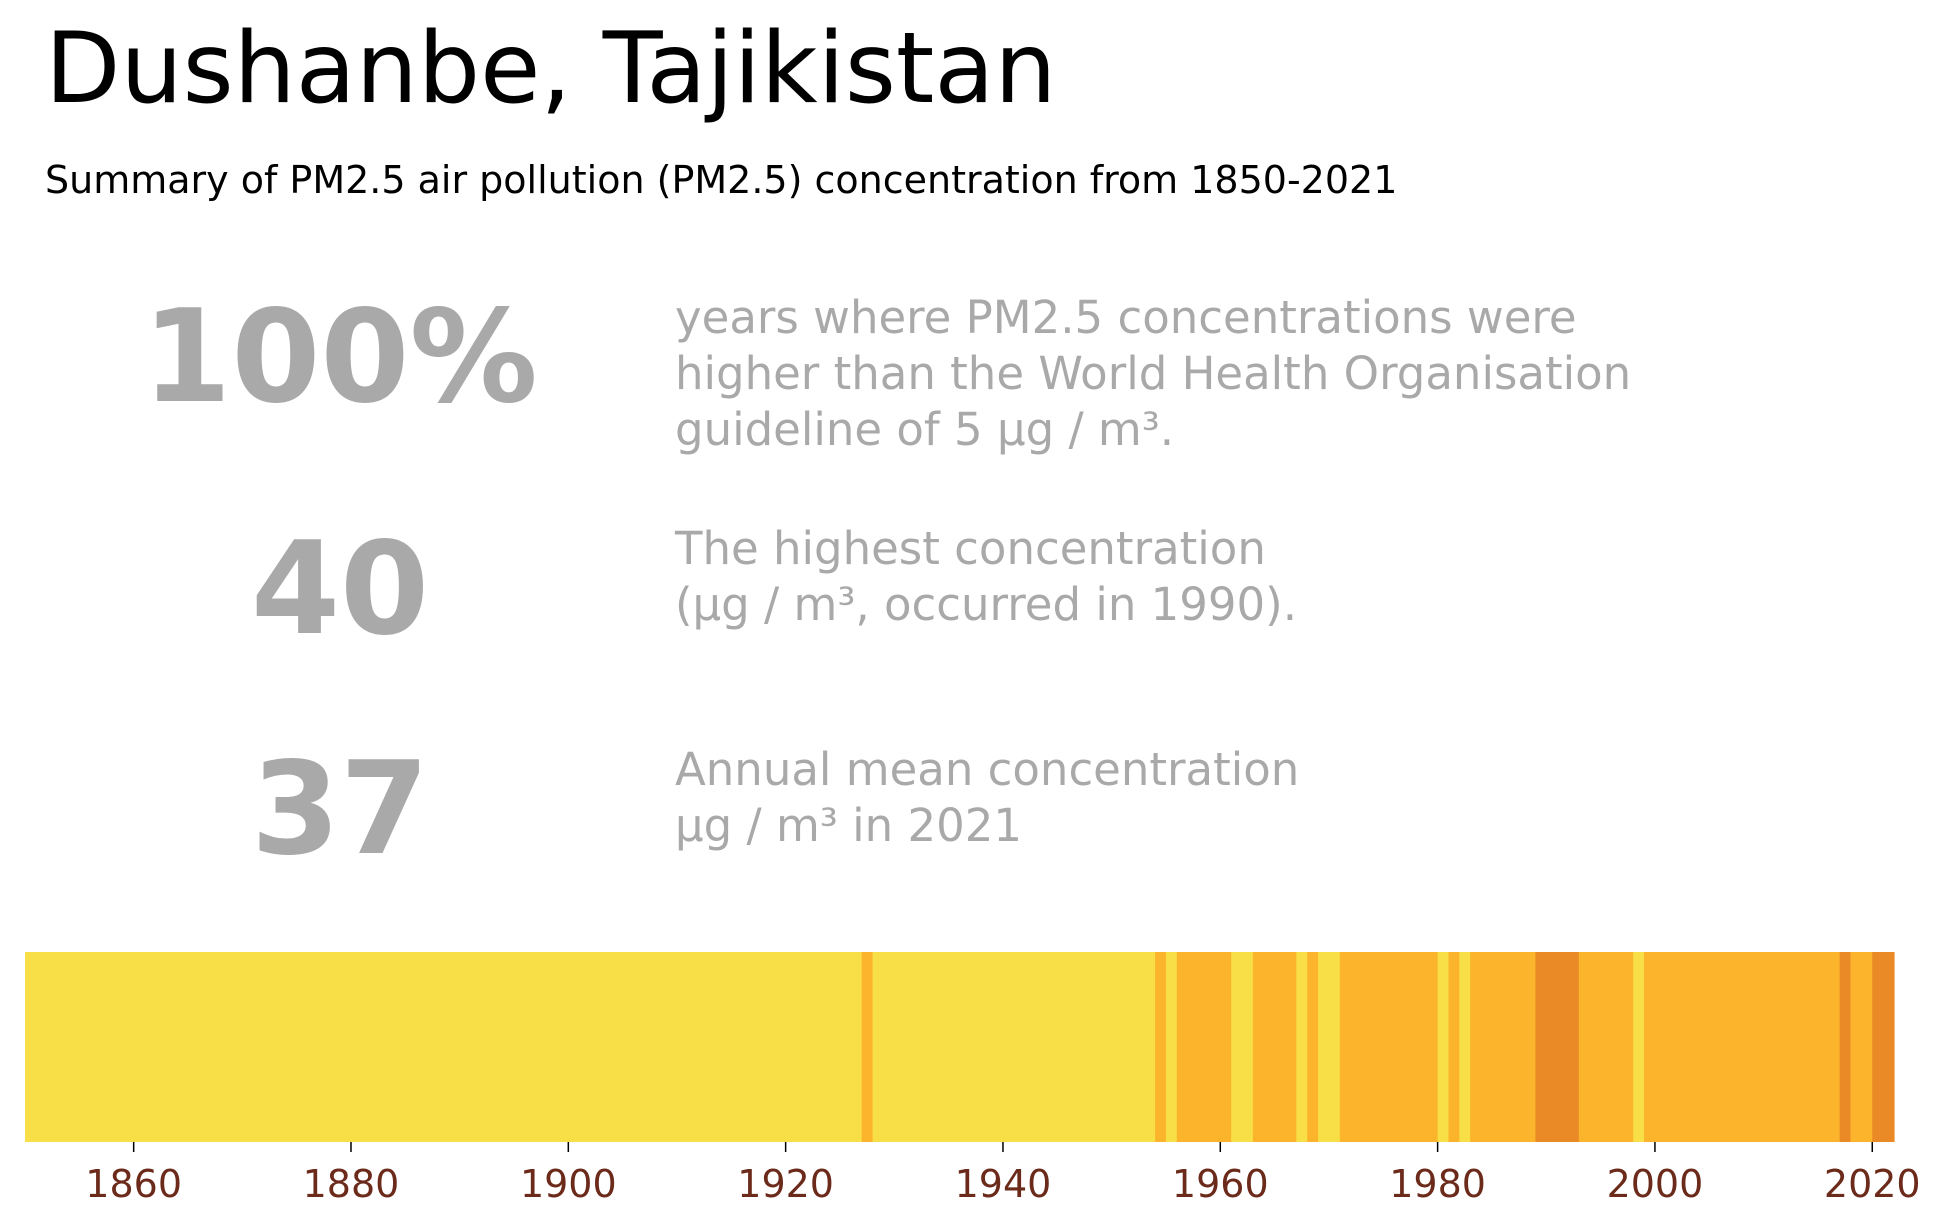  I want to click on stat-percent-value: 100%, so click(340, 357).